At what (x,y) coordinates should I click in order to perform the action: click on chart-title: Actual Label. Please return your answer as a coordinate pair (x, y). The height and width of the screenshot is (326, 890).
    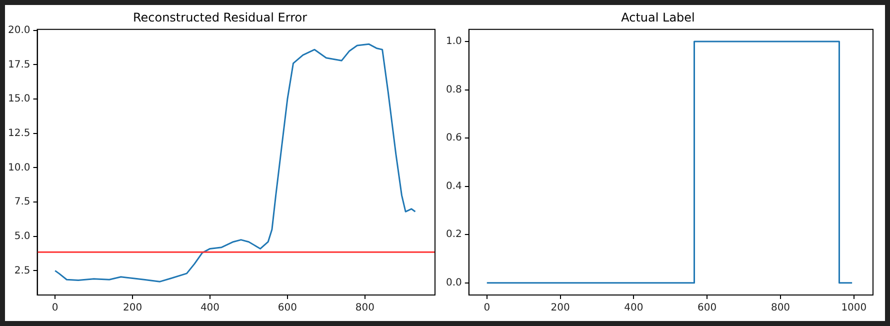
    Looking at the image, I should click on (658, 17).